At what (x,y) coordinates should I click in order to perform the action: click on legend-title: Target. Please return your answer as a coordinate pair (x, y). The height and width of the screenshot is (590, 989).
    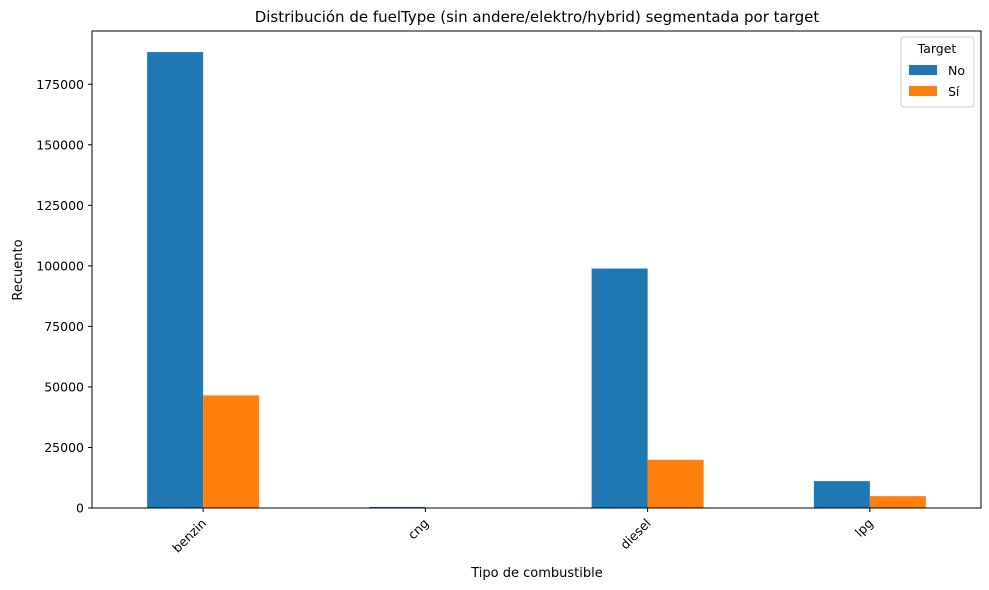
    Looking at the image, I should click on (937, 48).